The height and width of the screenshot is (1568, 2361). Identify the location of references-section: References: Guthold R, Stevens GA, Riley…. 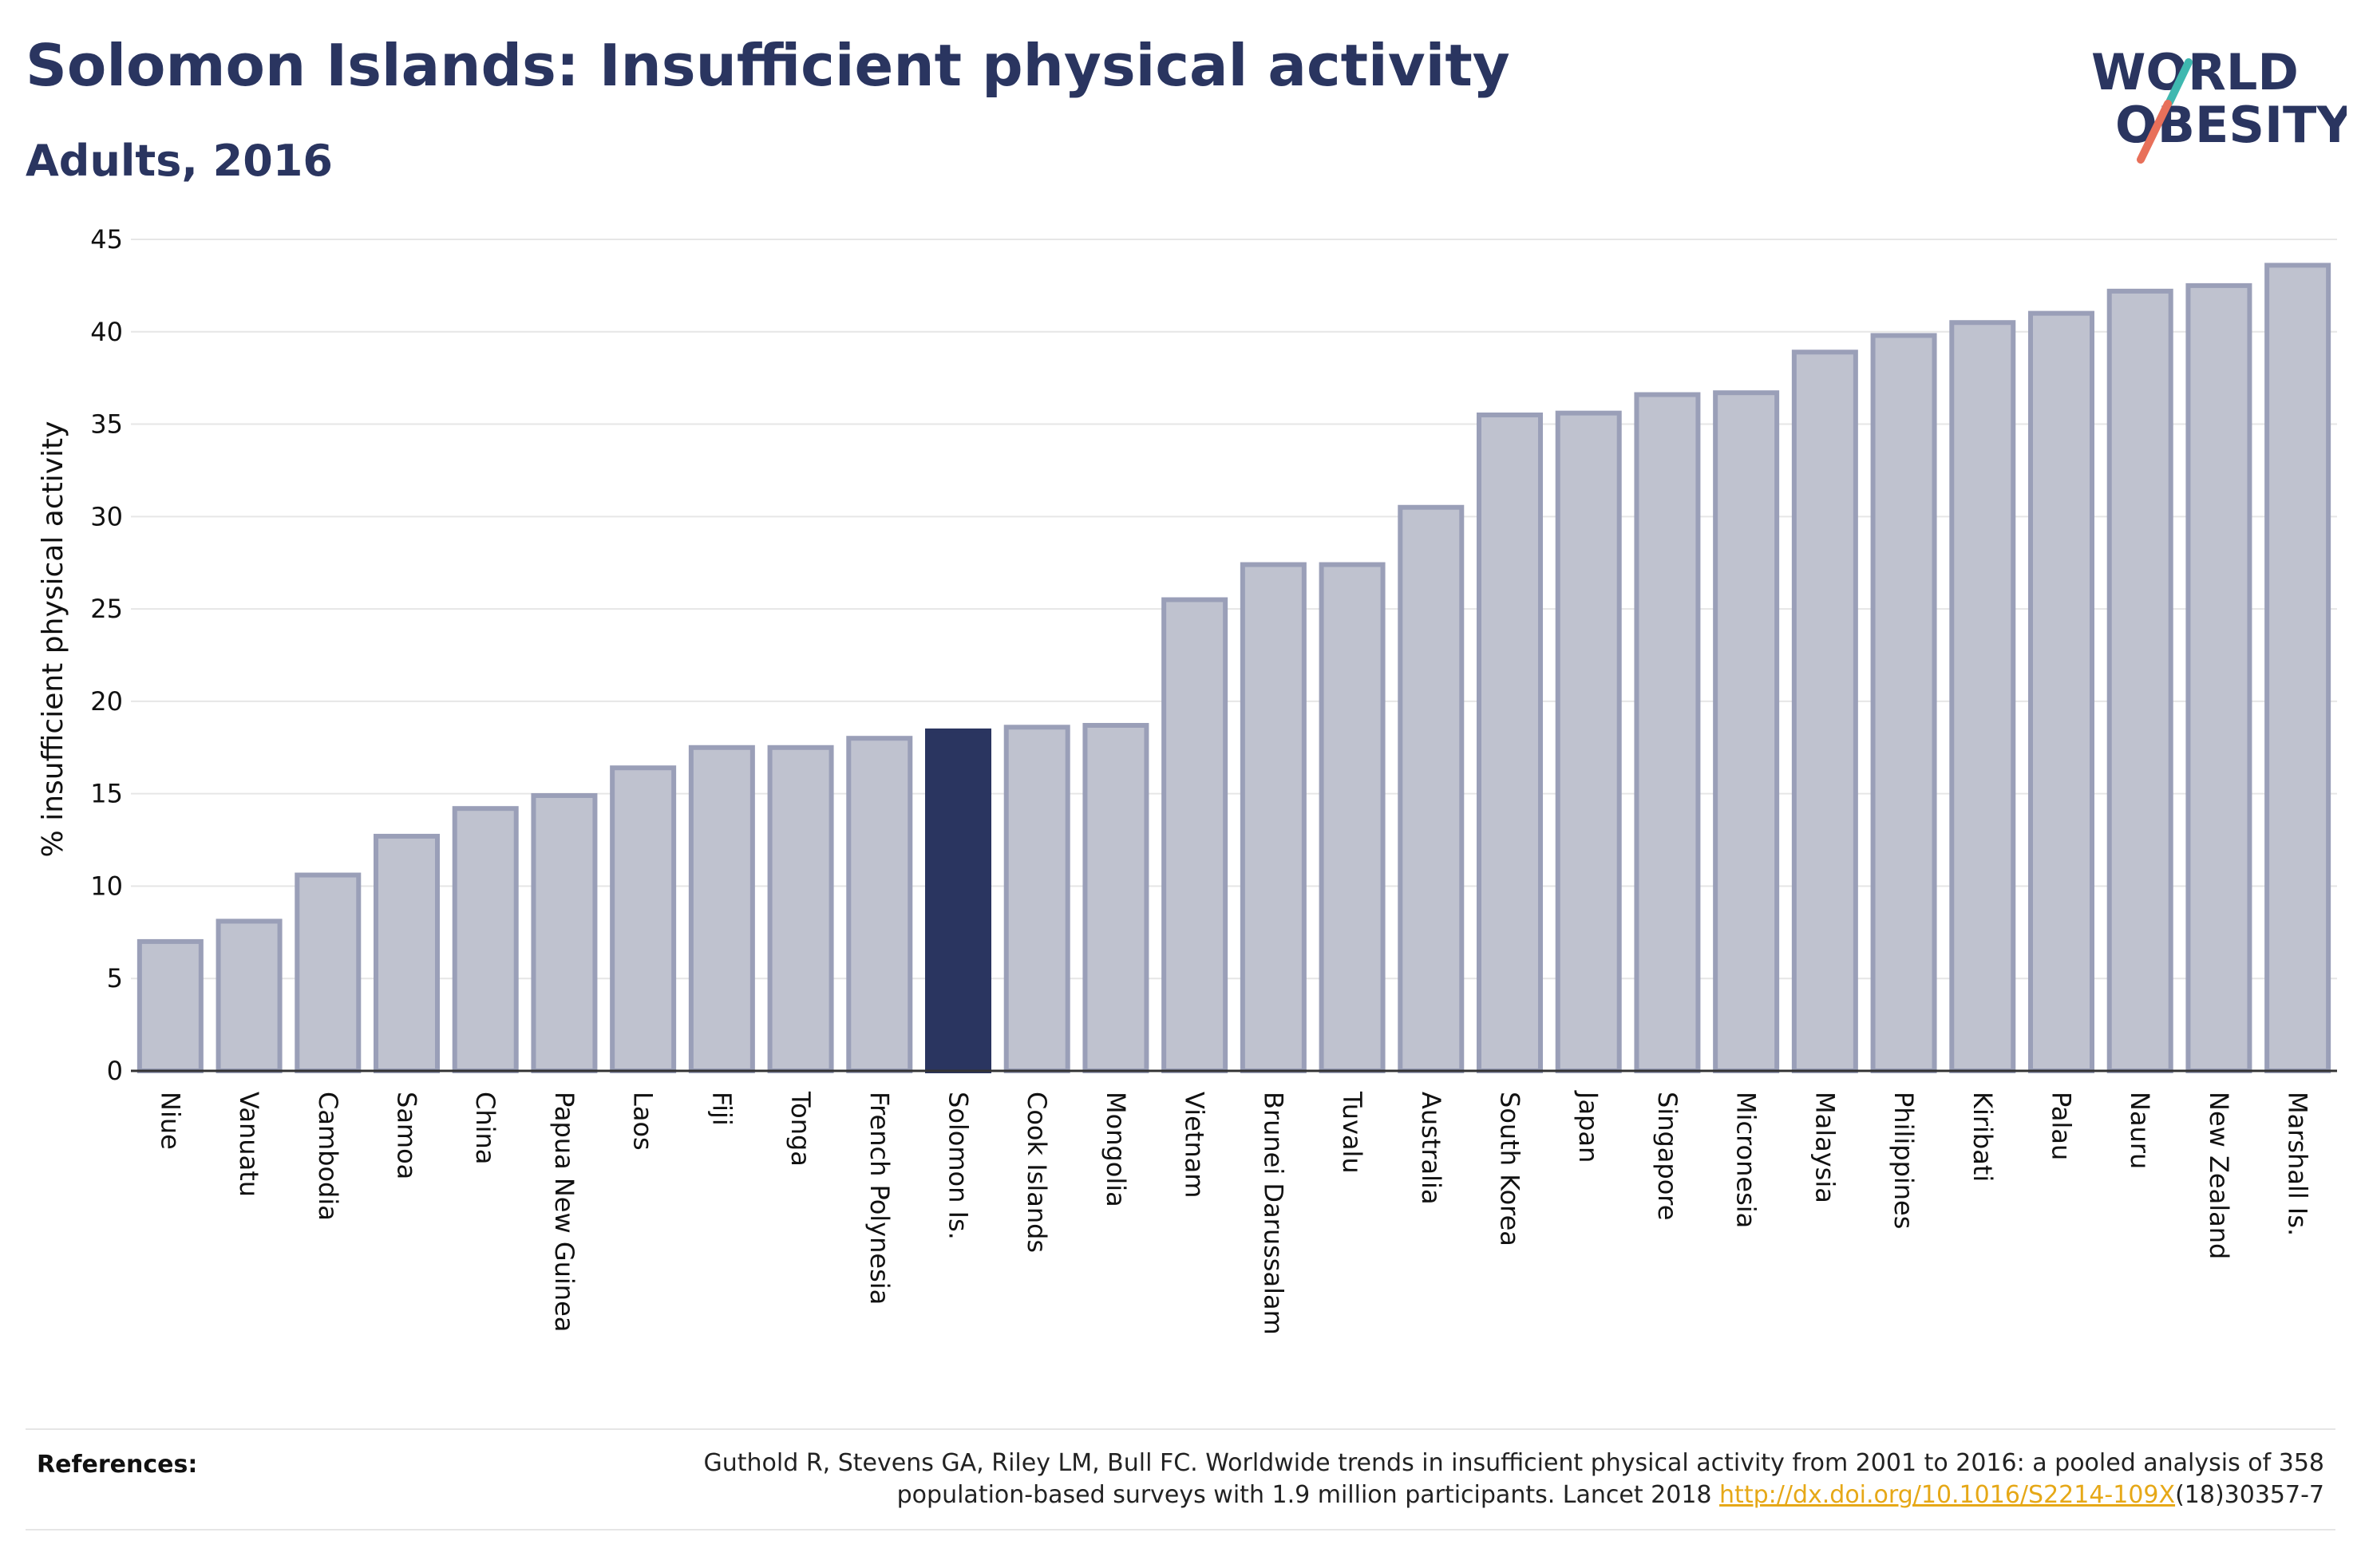
(1180, 1479).